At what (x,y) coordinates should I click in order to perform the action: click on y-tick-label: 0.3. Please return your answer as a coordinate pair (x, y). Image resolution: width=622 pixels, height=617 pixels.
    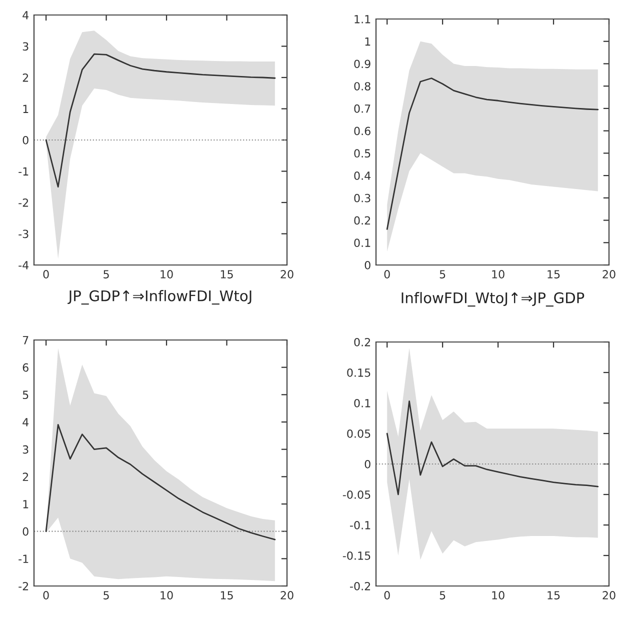
    Looking at the image, I should click on (362, 198).